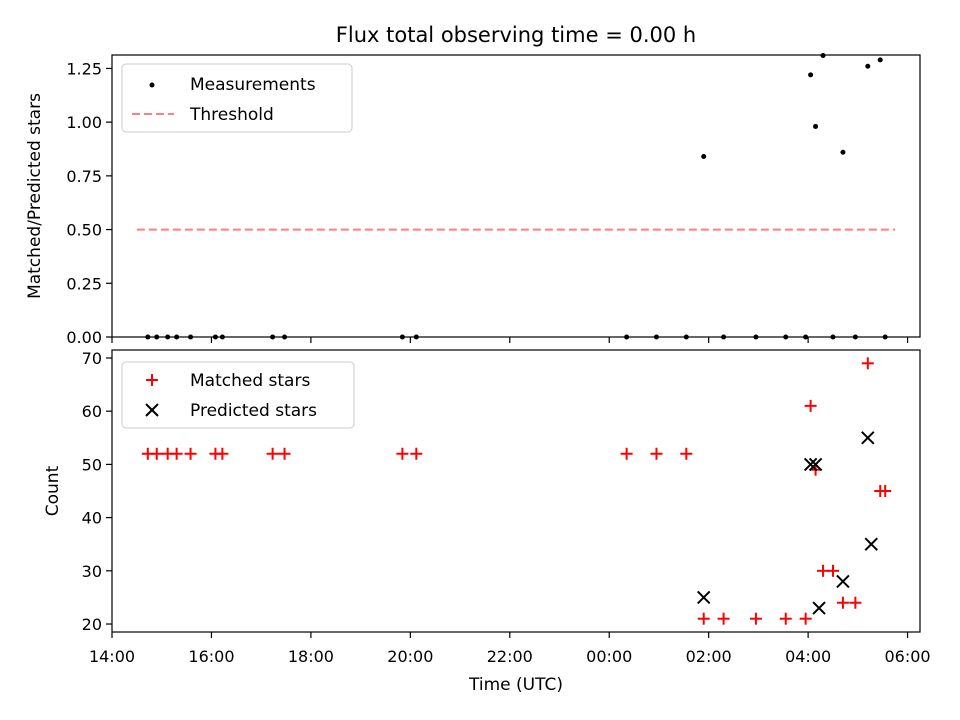  I want to click on legend-predicted-label: Predicted stars, so click(253, 411).